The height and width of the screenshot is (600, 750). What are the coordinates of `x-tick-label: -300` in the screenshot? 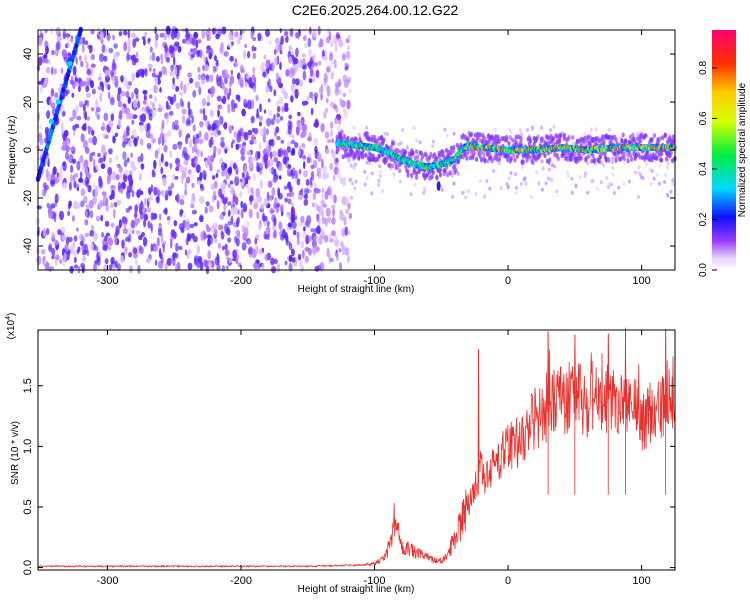 It's located at (107, 281).